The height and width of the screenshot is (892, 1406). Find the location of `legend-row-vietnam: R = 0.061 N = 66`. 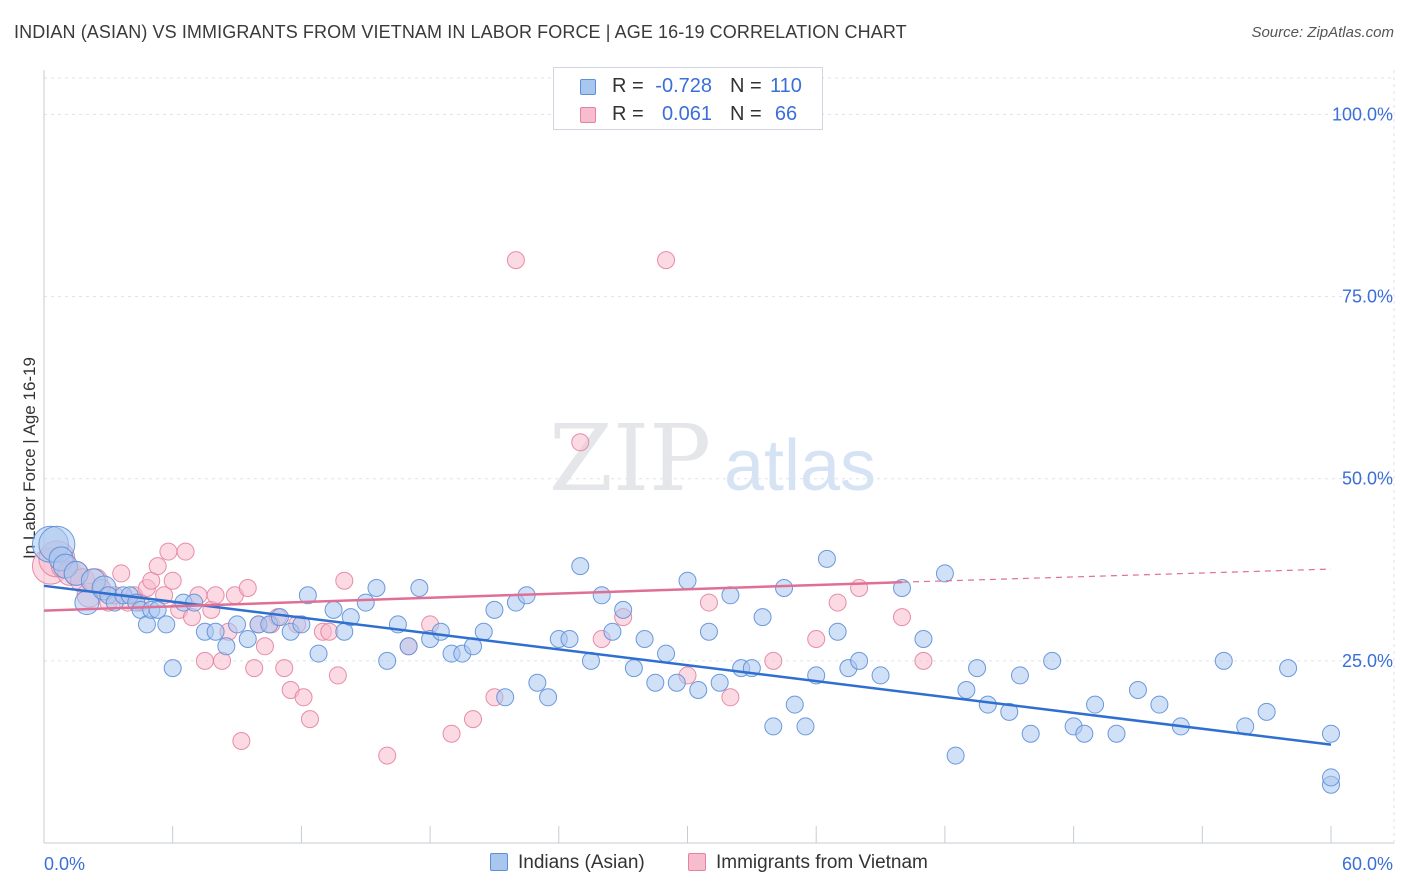

legend-row-vietnam: R = 0.061 N = 66 is located at coordinates (688, 115).